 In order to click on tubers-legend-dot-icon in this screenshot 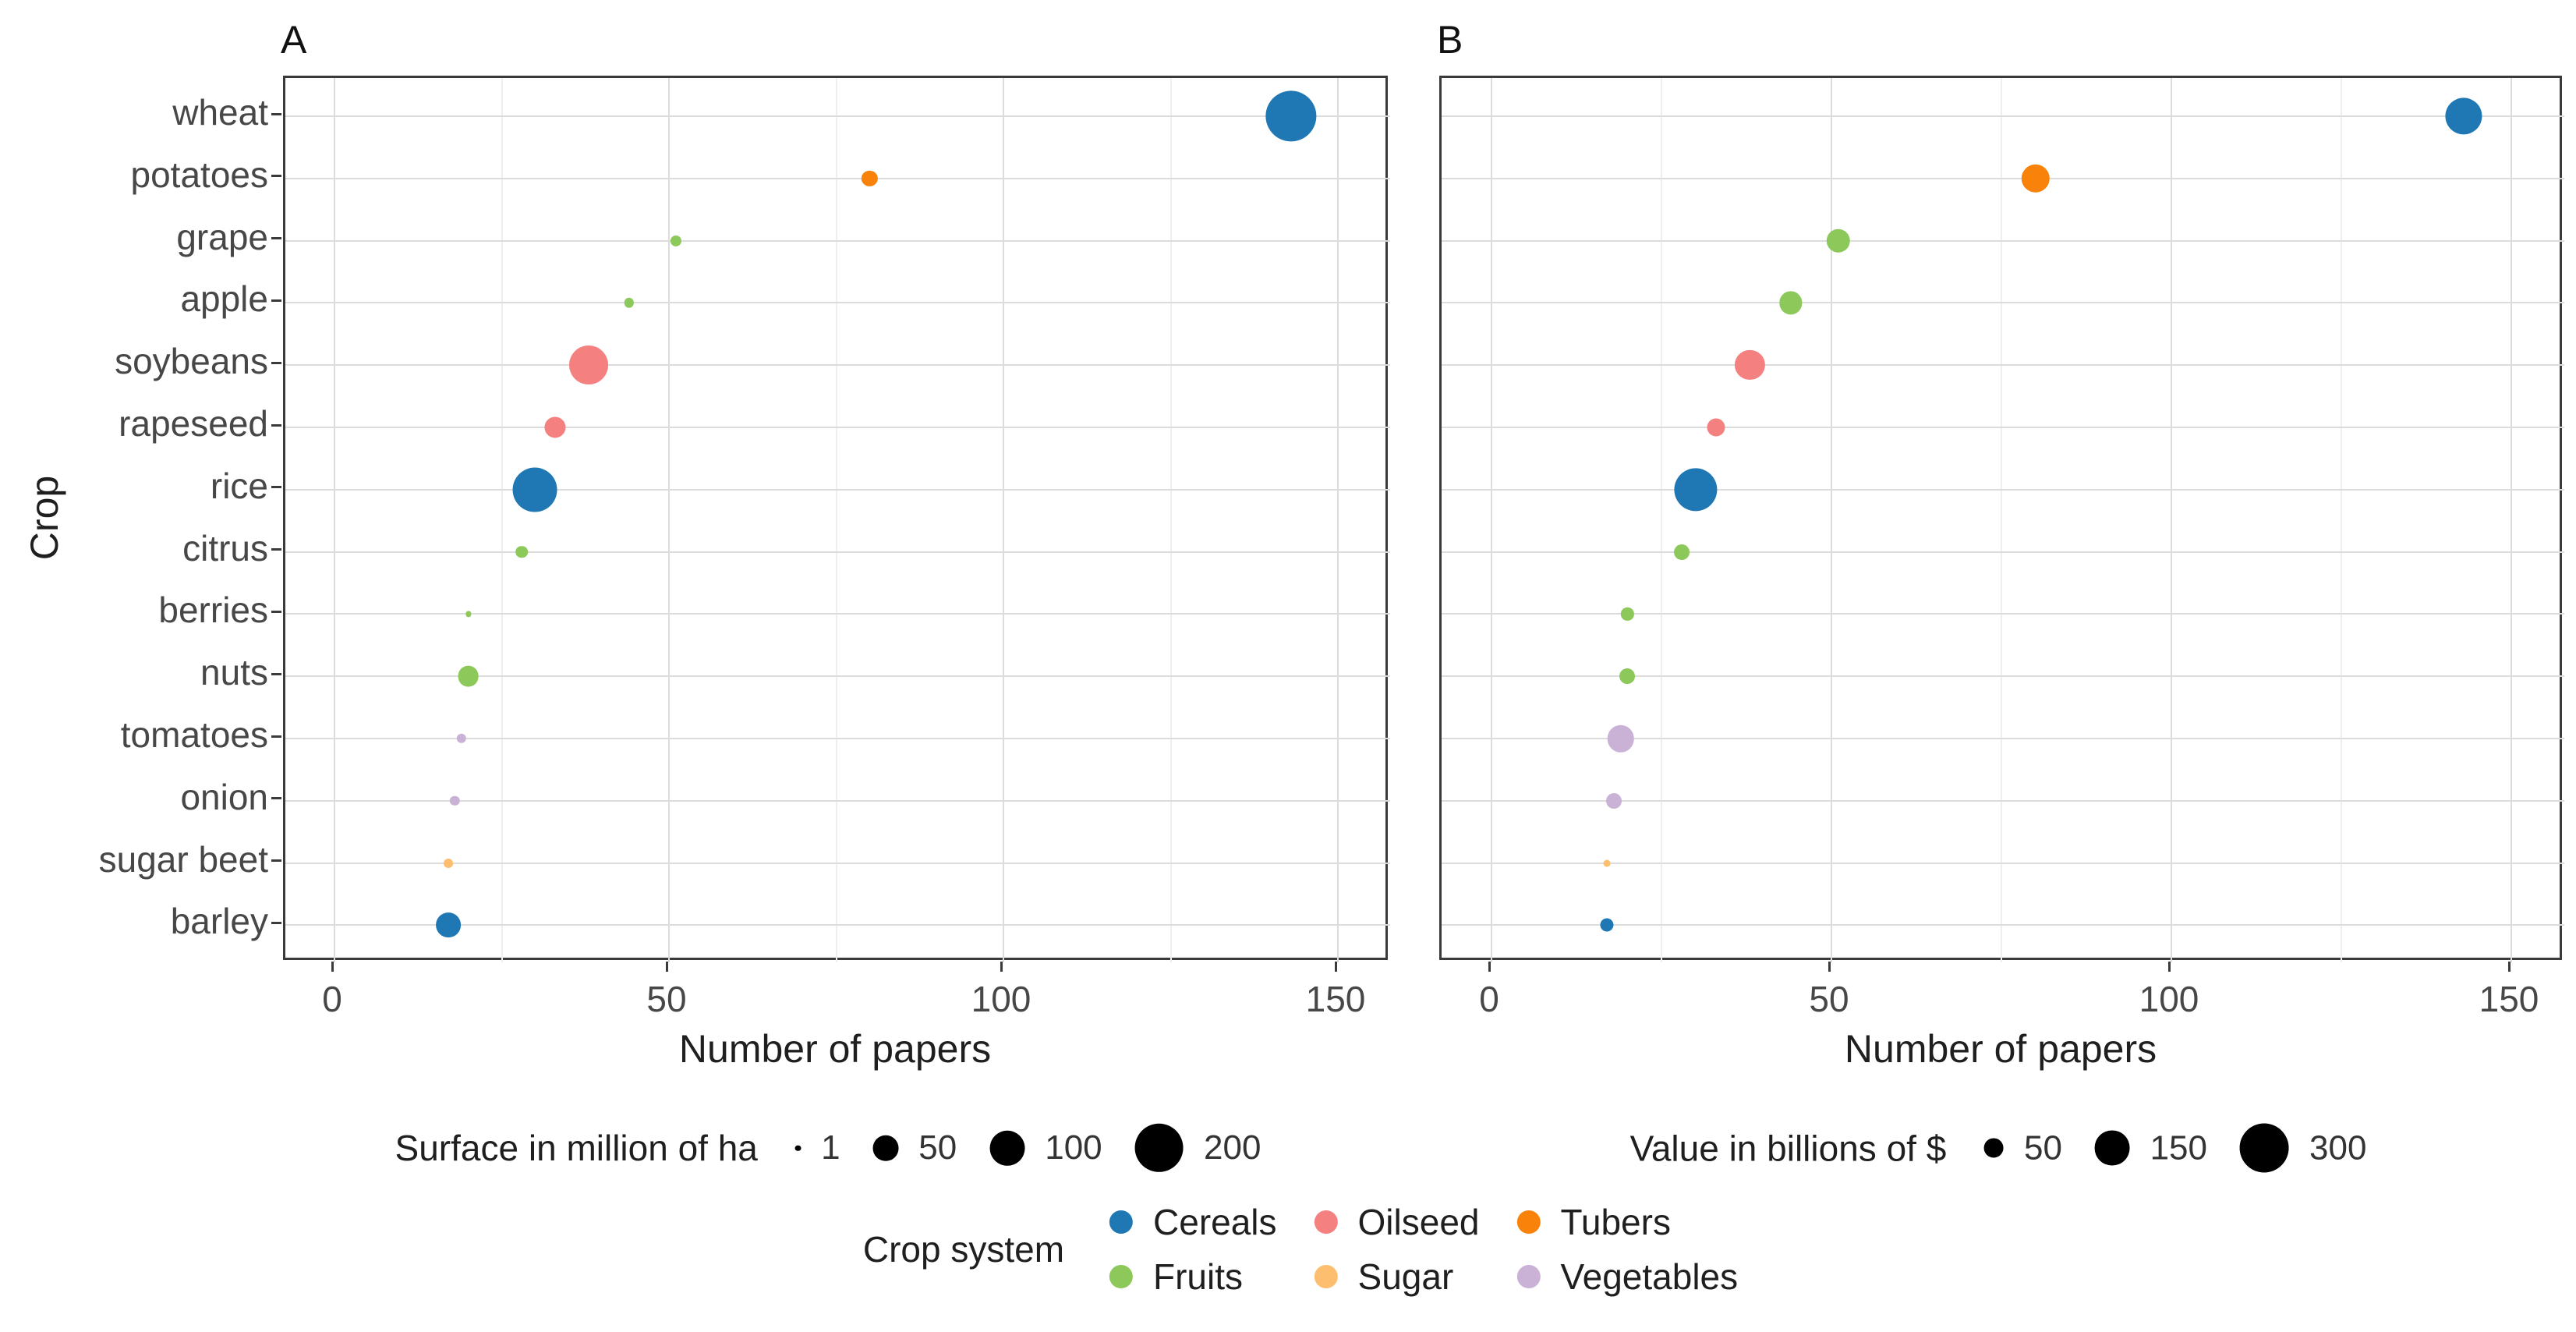, I will do `click(1528, 1222)`.